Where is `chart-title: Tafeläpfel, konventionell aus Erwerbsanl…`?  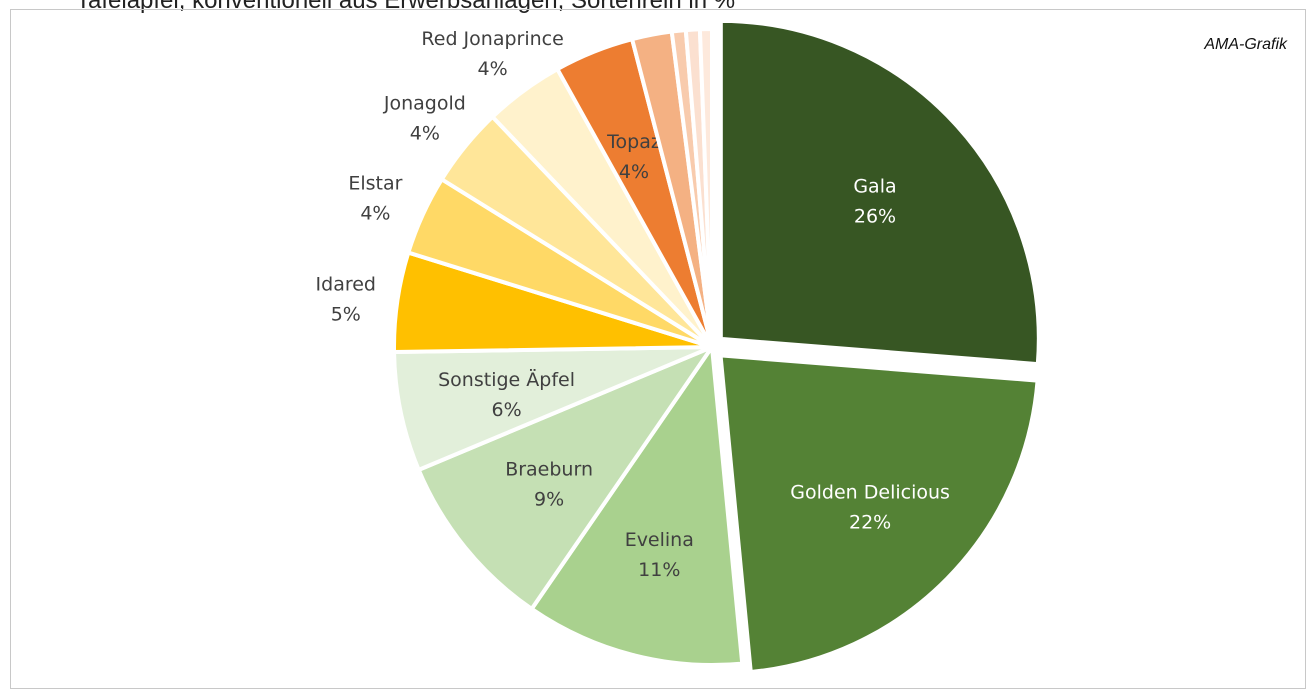
chart-title: Tafeläpfel, konventionell aus Erwerbsanl… is located at coordinates (406, 7).